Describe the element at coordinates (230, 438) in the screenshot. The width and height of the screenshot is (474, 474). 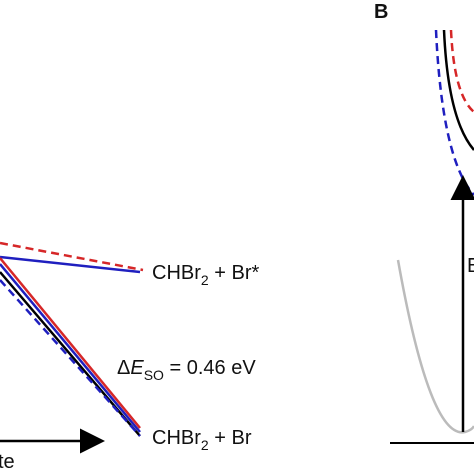
I see `rest: + Br` at that location.